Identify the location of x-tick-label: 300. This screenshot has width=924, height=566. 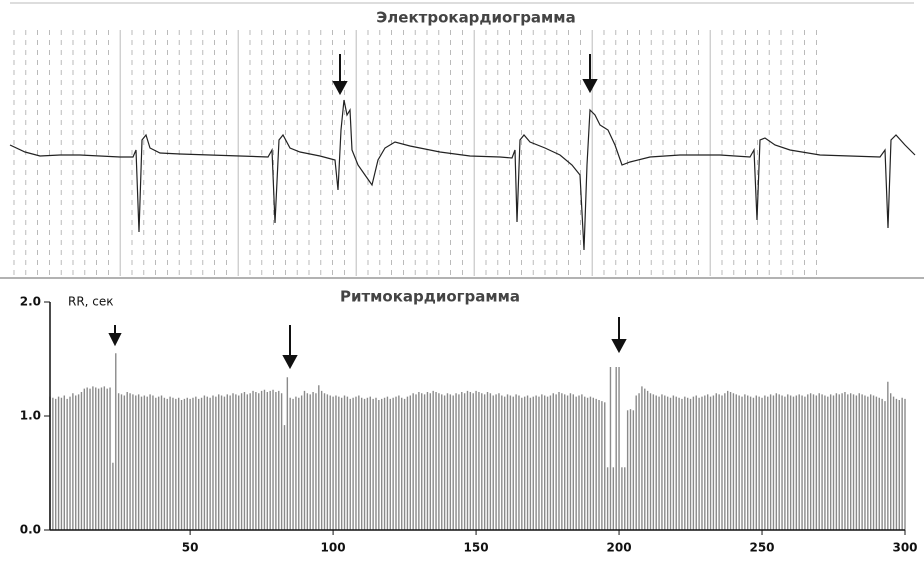
(904, 548).